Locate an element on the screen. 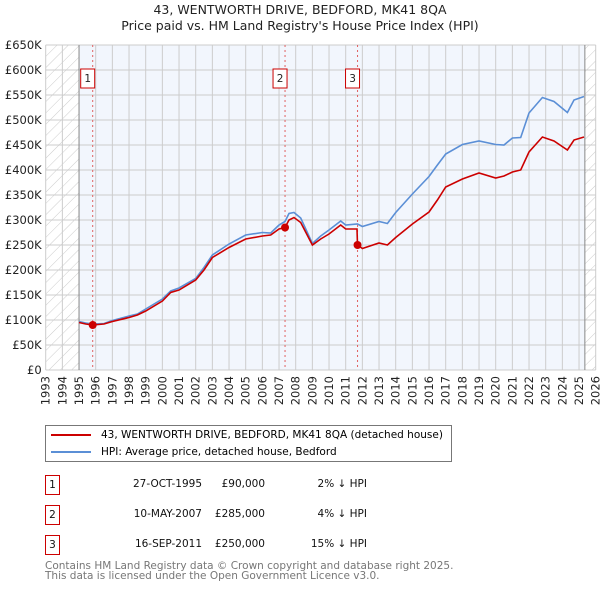 Image resolution: width=600 pixels, height=590 pixels. x-tick-label: 2014 is located at coordinates (396, 390).